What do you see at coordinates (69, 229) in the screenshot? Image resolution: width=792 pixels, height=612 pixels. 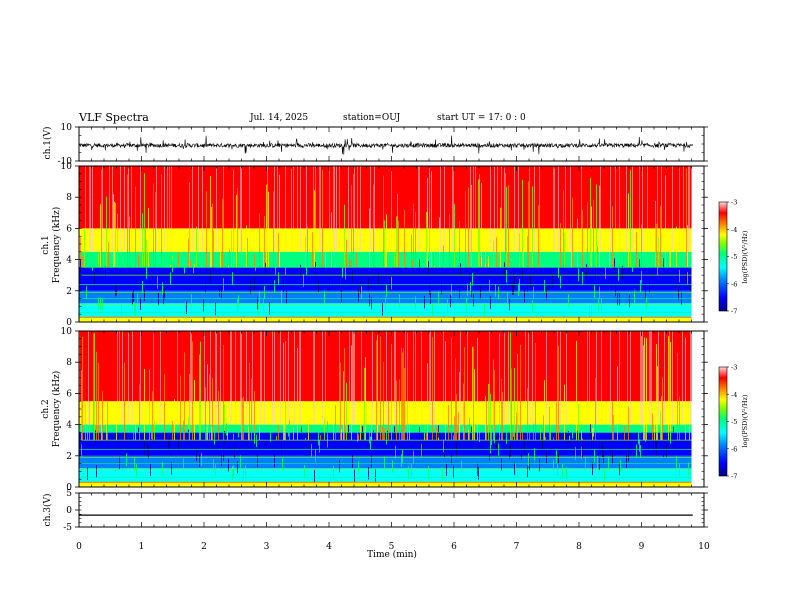 I see `y-tick-label: 6` at bounding box center [69, 229].